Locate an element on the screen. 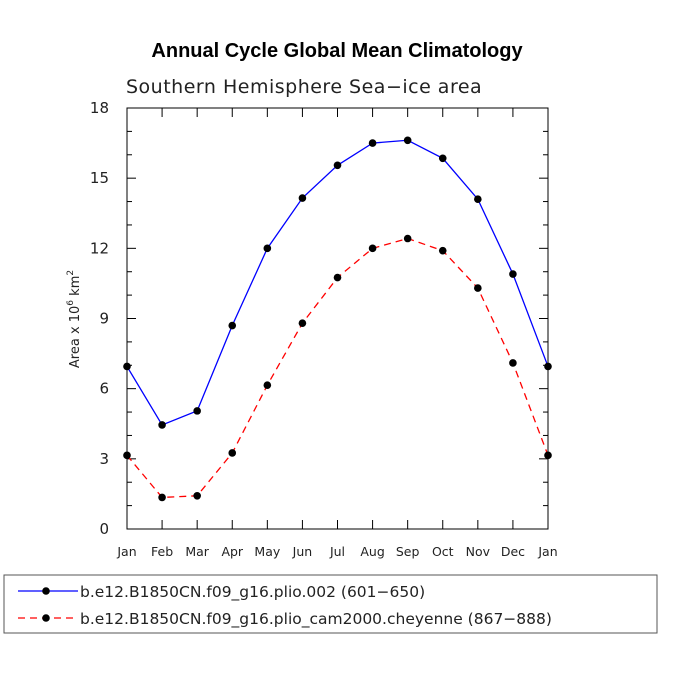 Image resolution: width=675 pixels, height=676 pixels. x-tick-label: Feb is located at coordinates (162, 551).